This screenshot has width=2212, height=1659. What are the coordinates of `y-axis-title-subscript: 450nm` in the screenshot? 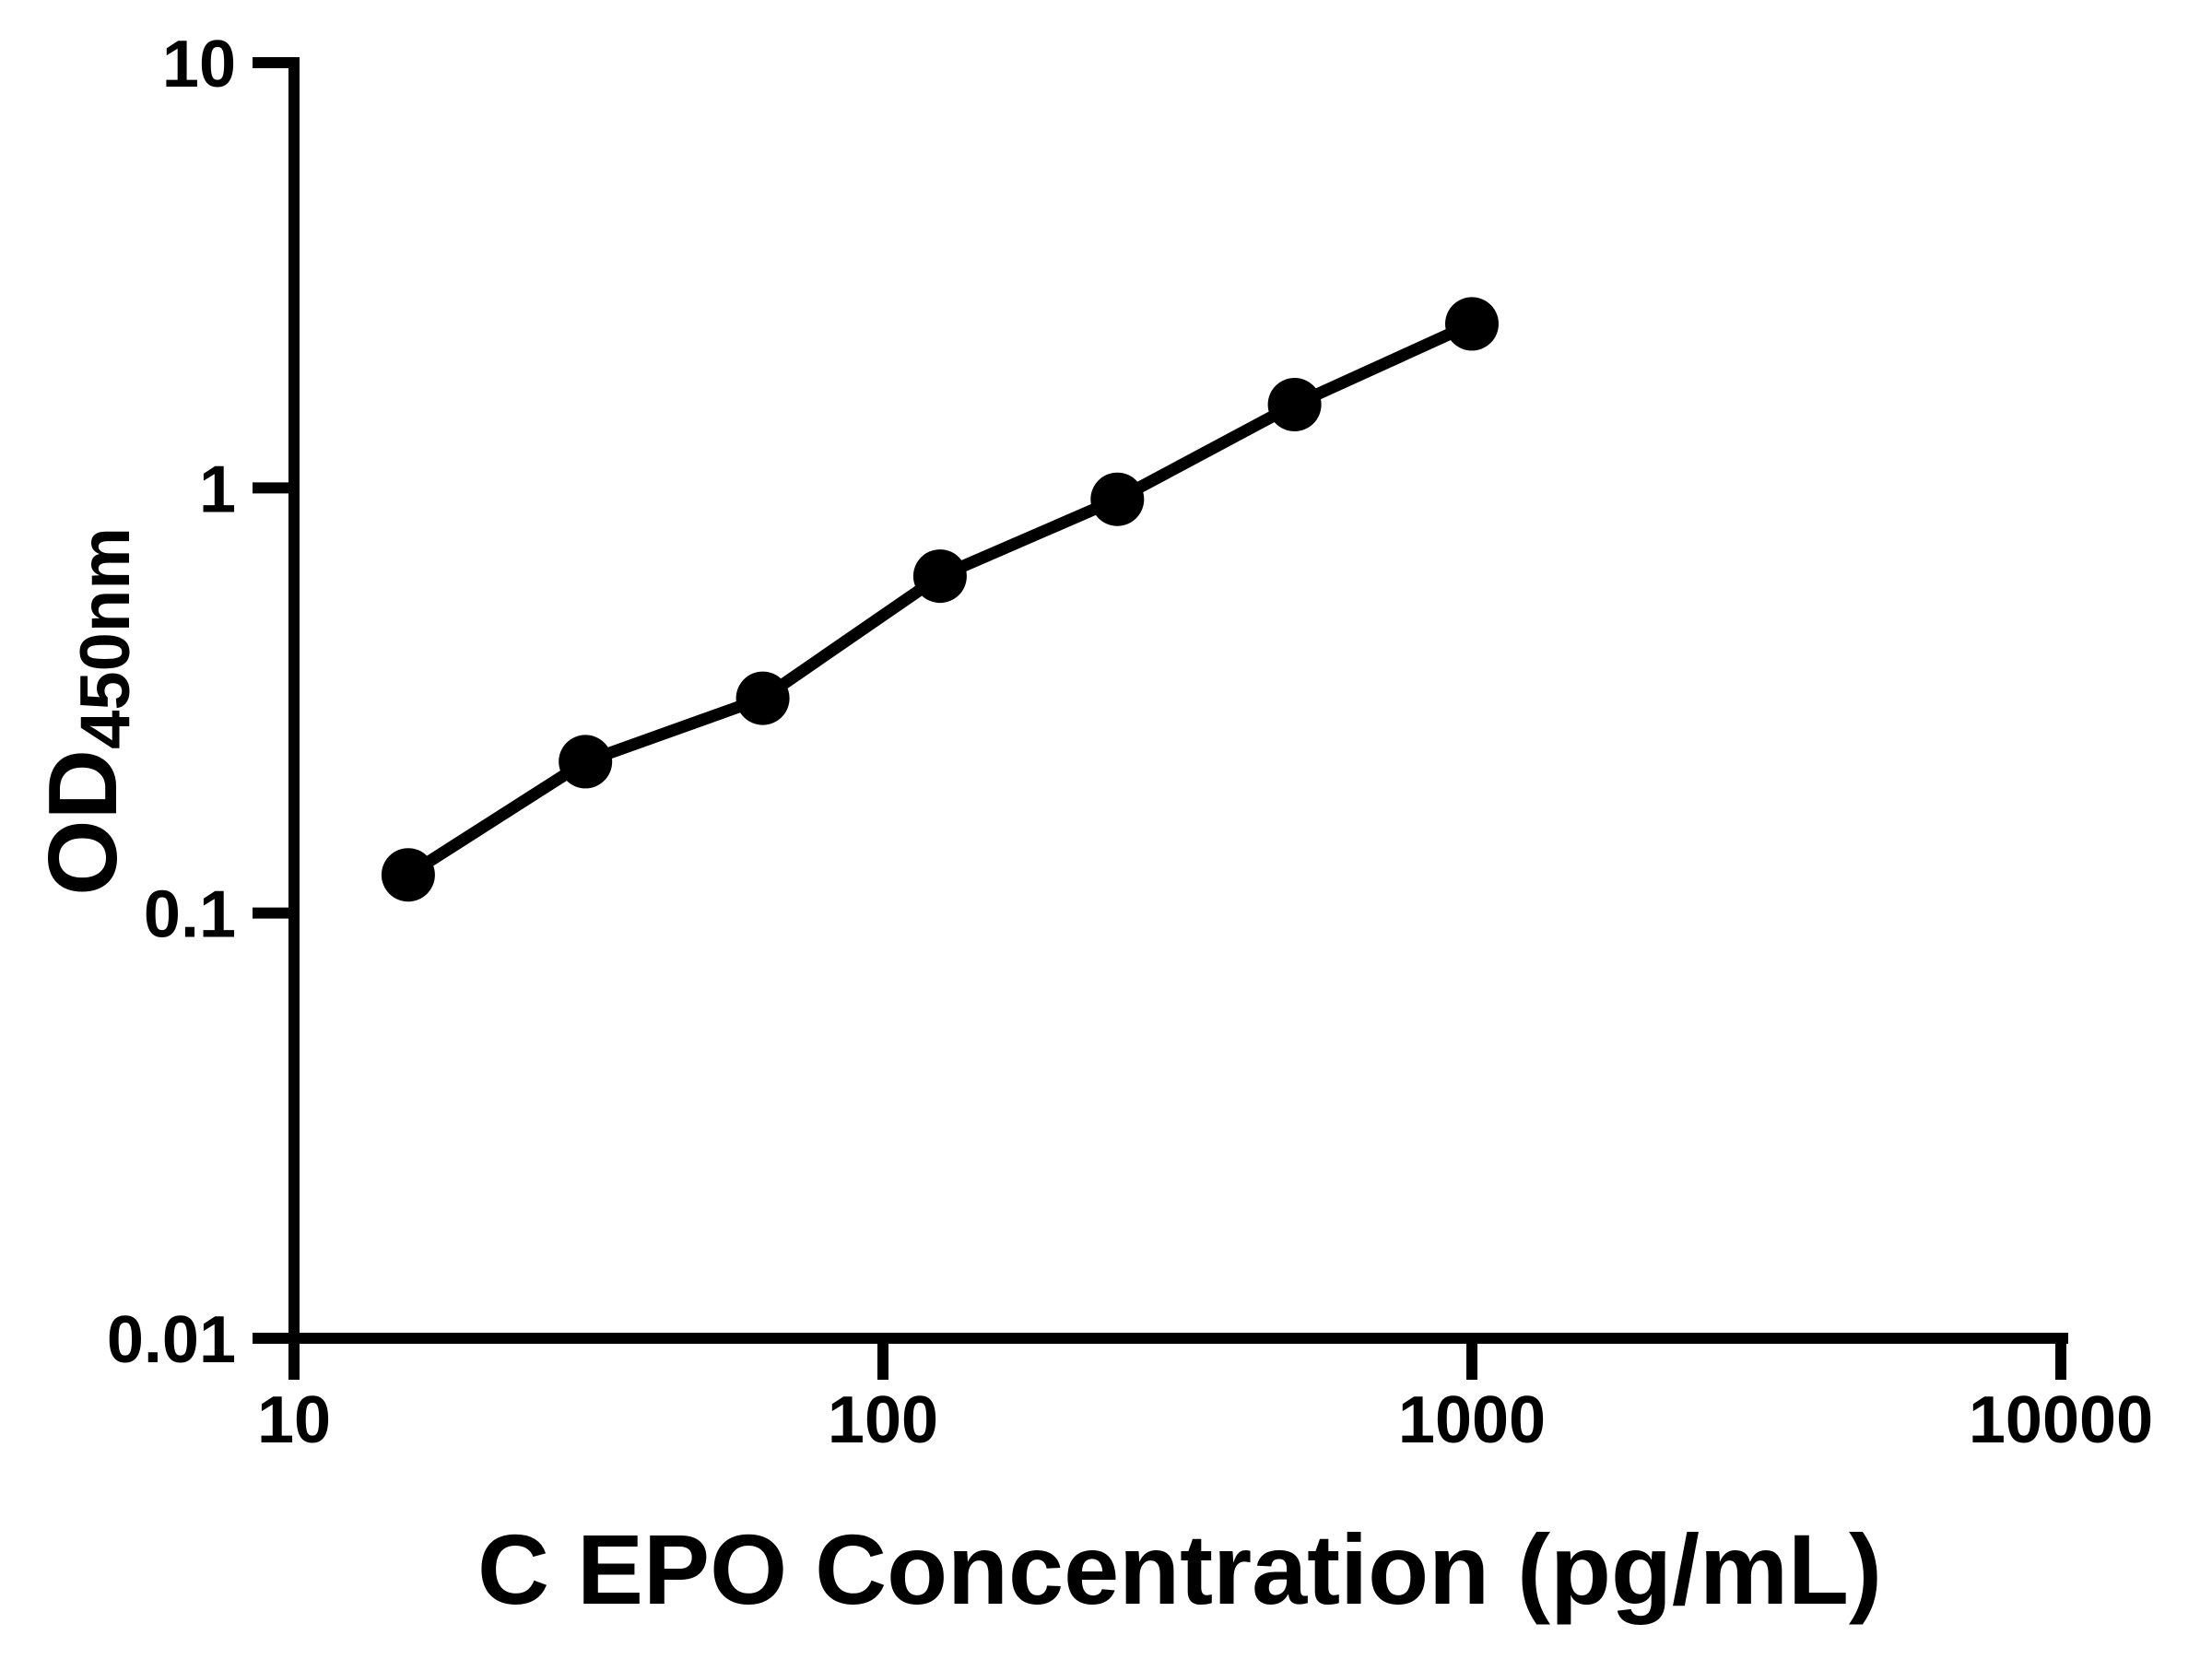 It's located at (105, 638).